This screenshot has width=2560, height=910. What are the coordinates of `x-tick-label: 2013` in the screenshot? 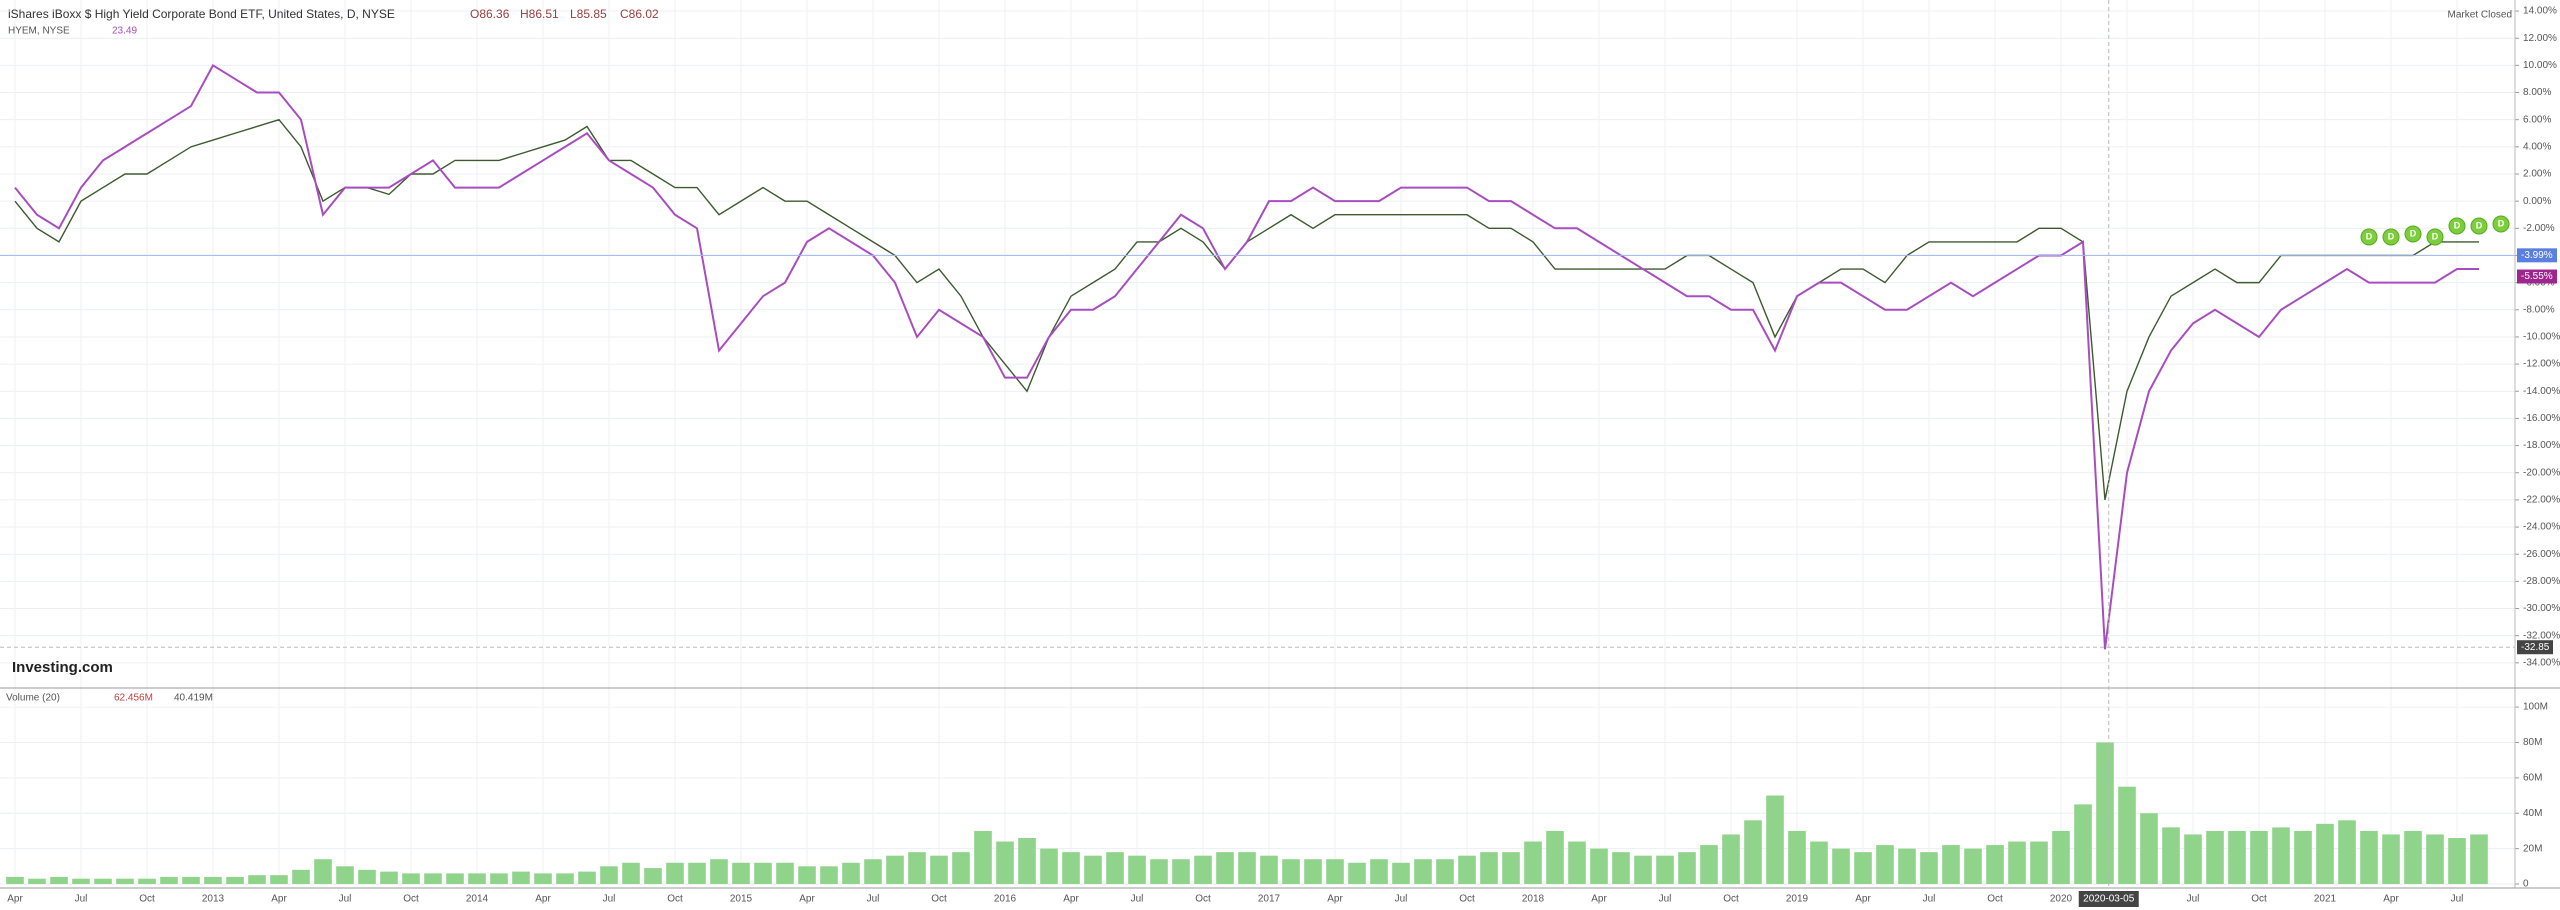 It's located at (213, 899).